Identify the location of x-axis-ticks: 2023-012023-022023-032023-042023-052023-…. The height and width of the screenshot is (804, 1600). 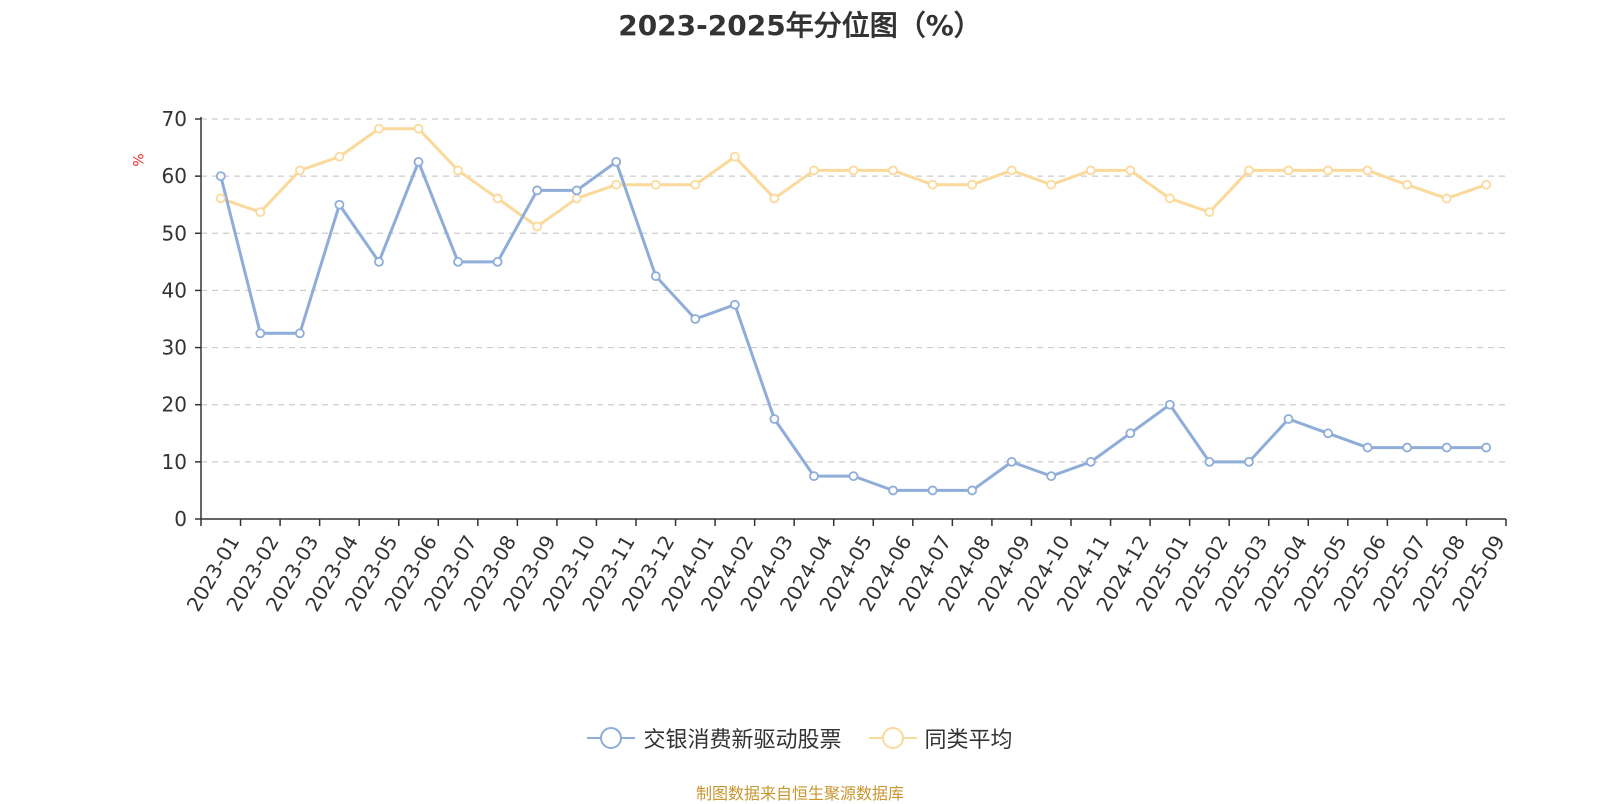
(846, 567).